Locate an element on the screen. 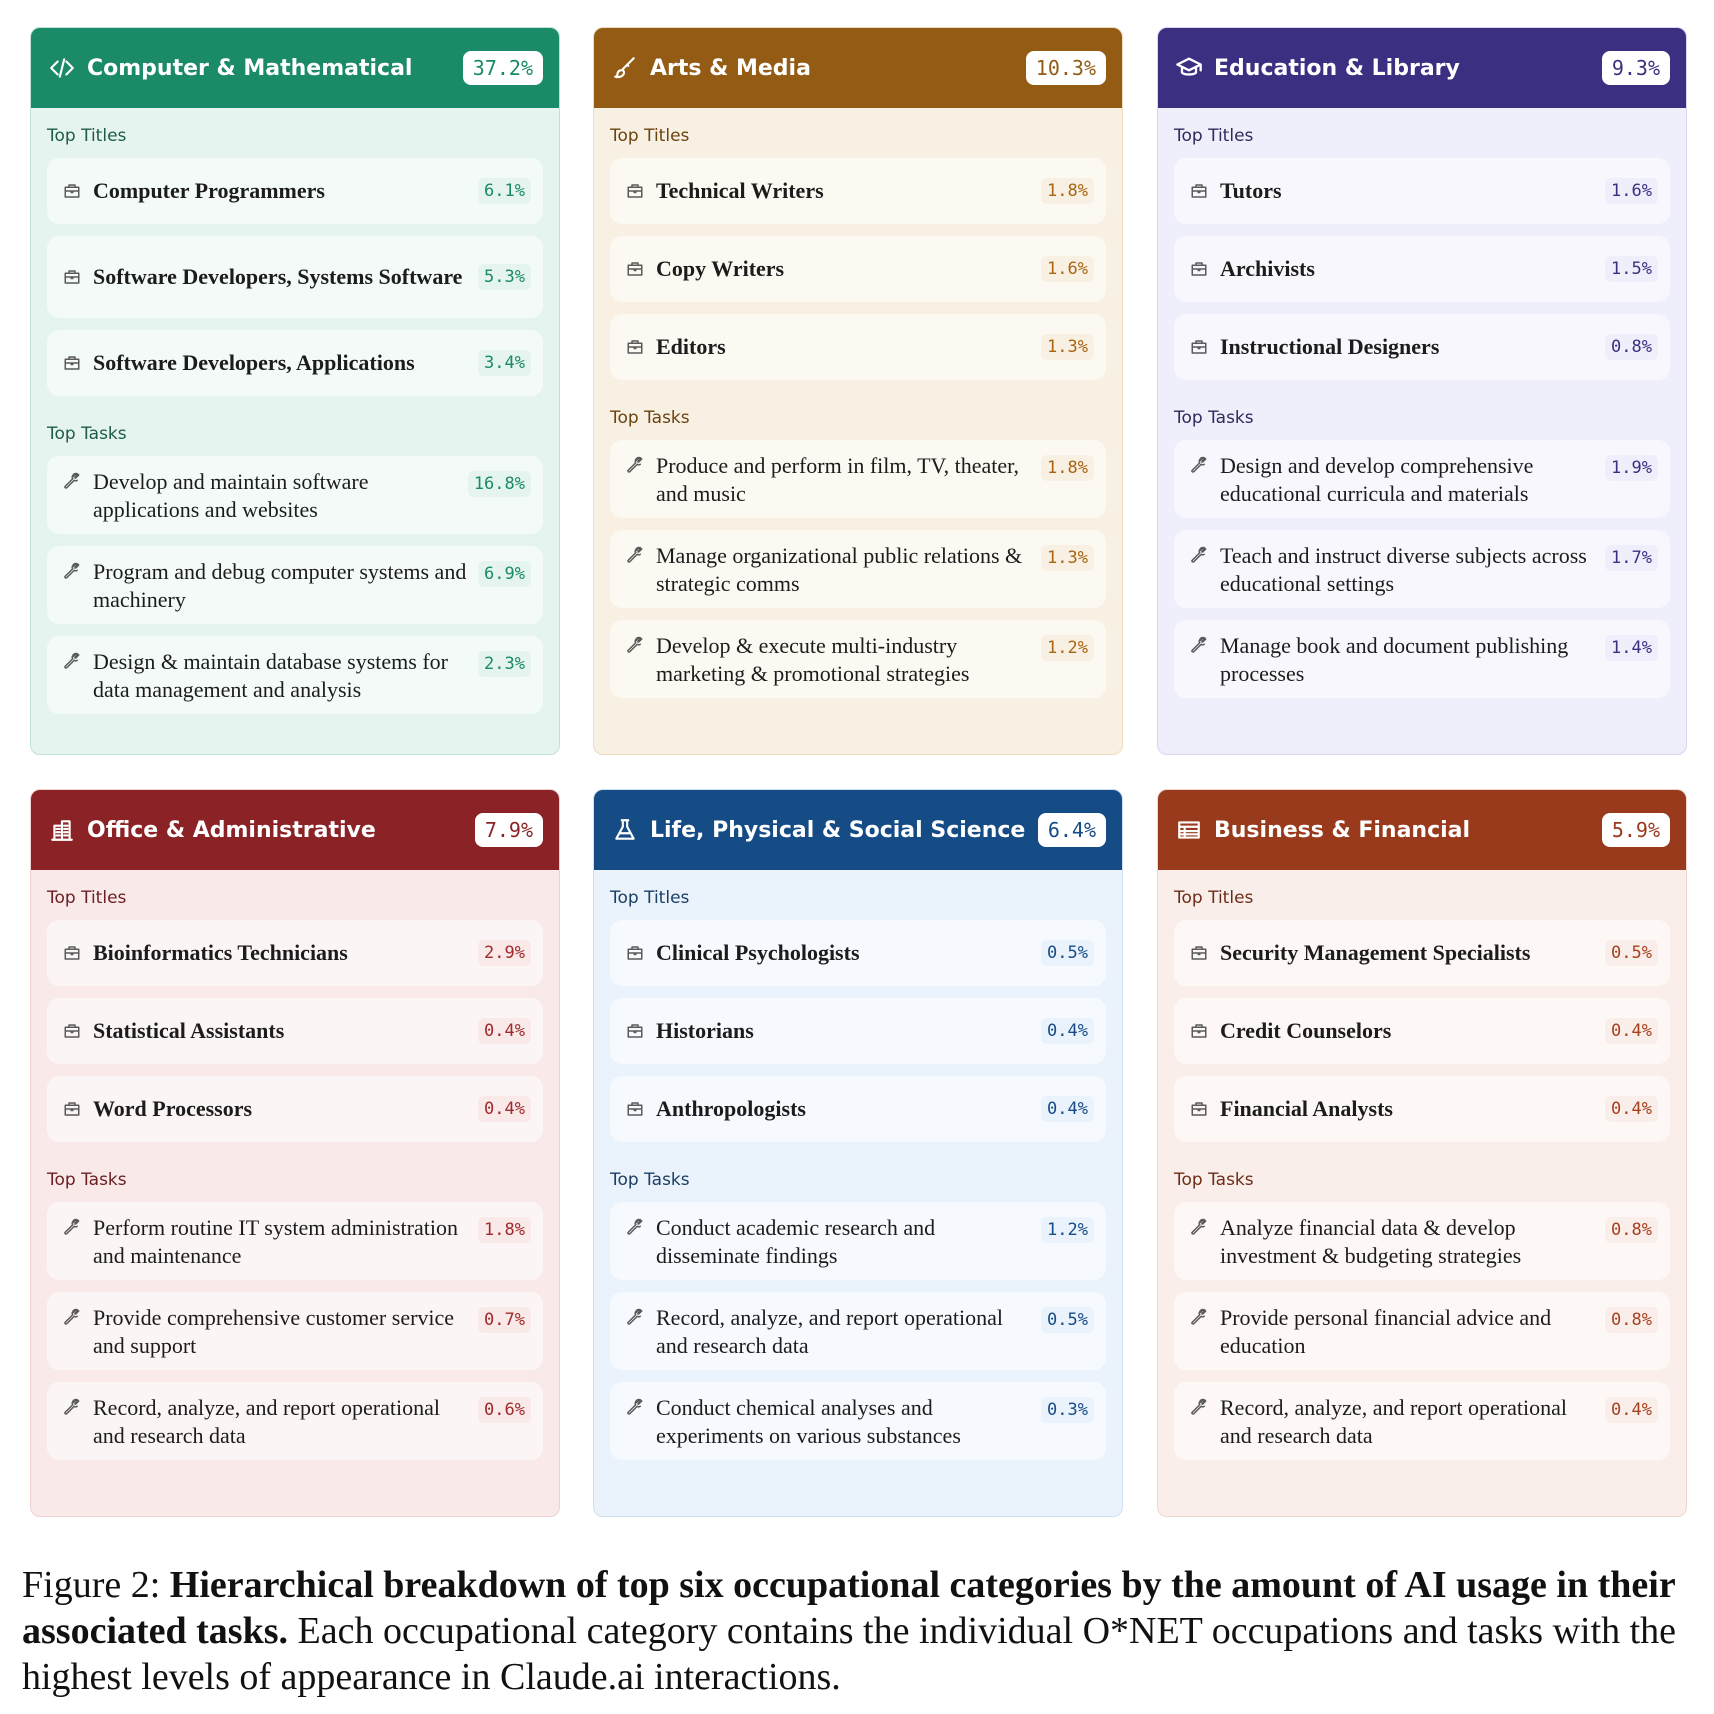  occupation-title: Archivists is located at coordinates (1267, 268).